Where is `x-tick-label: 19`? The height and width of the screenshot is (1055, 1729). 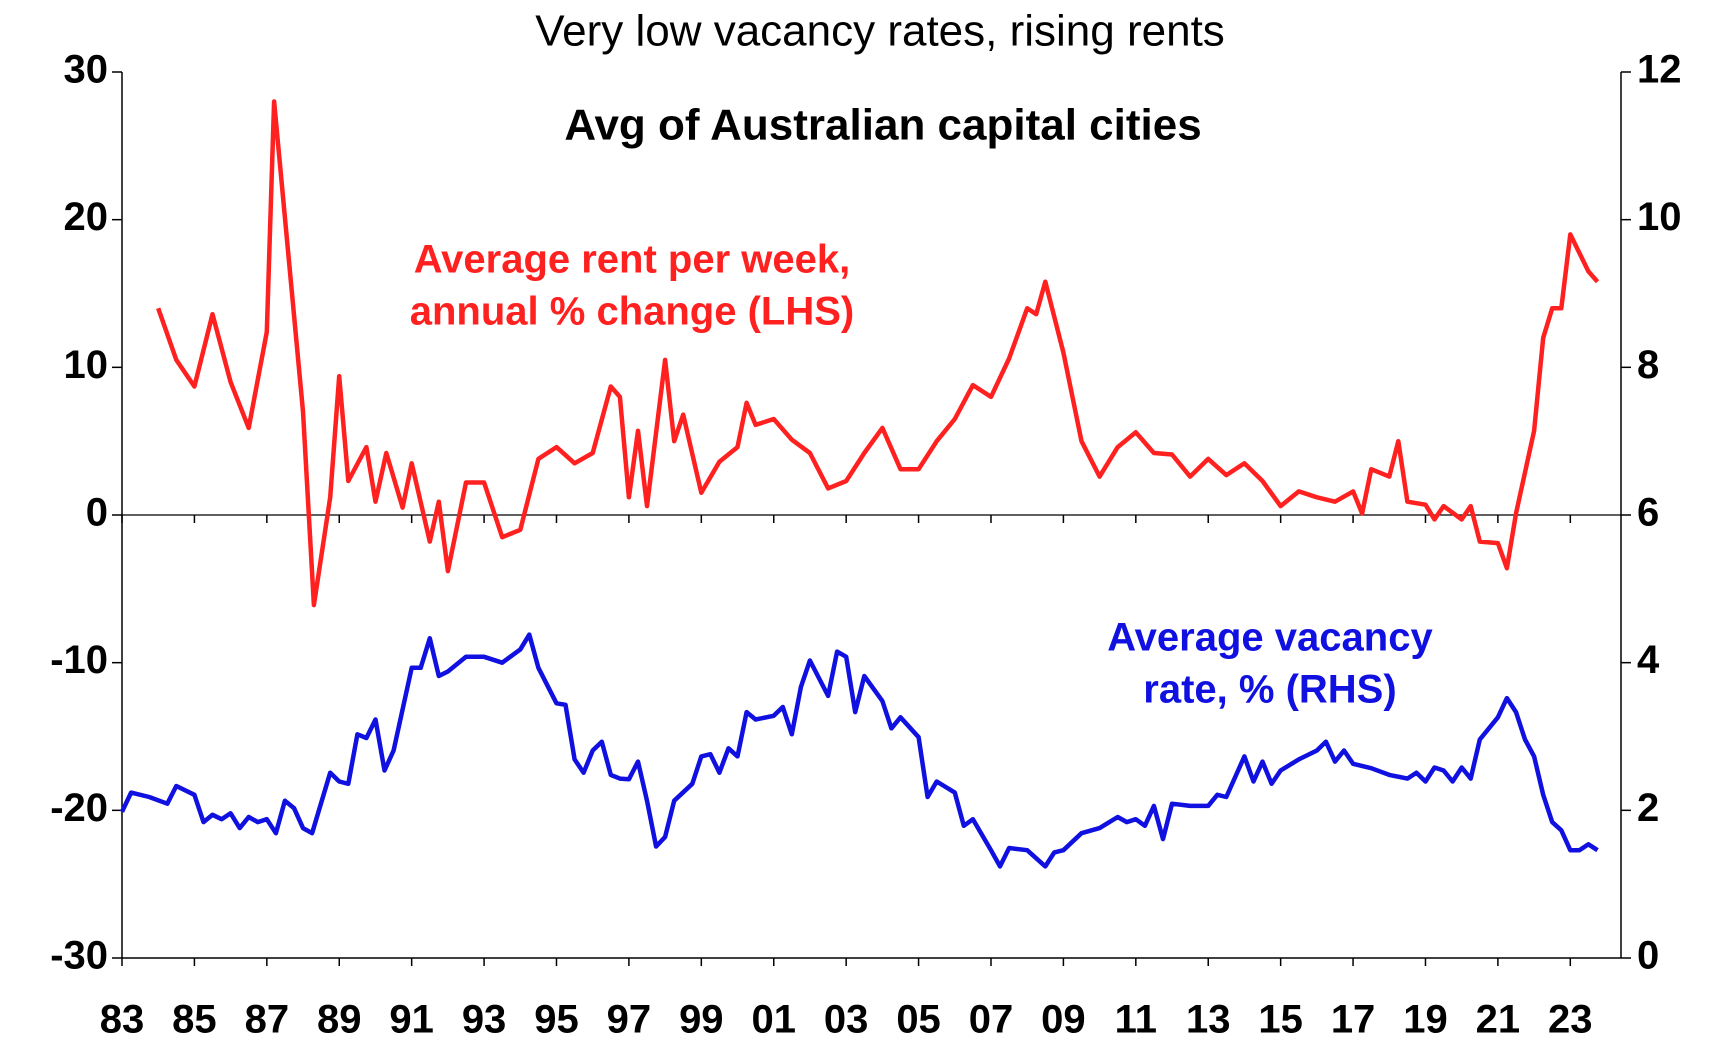
x-tick-label: 19 is located at coordinates (1425, 1020).